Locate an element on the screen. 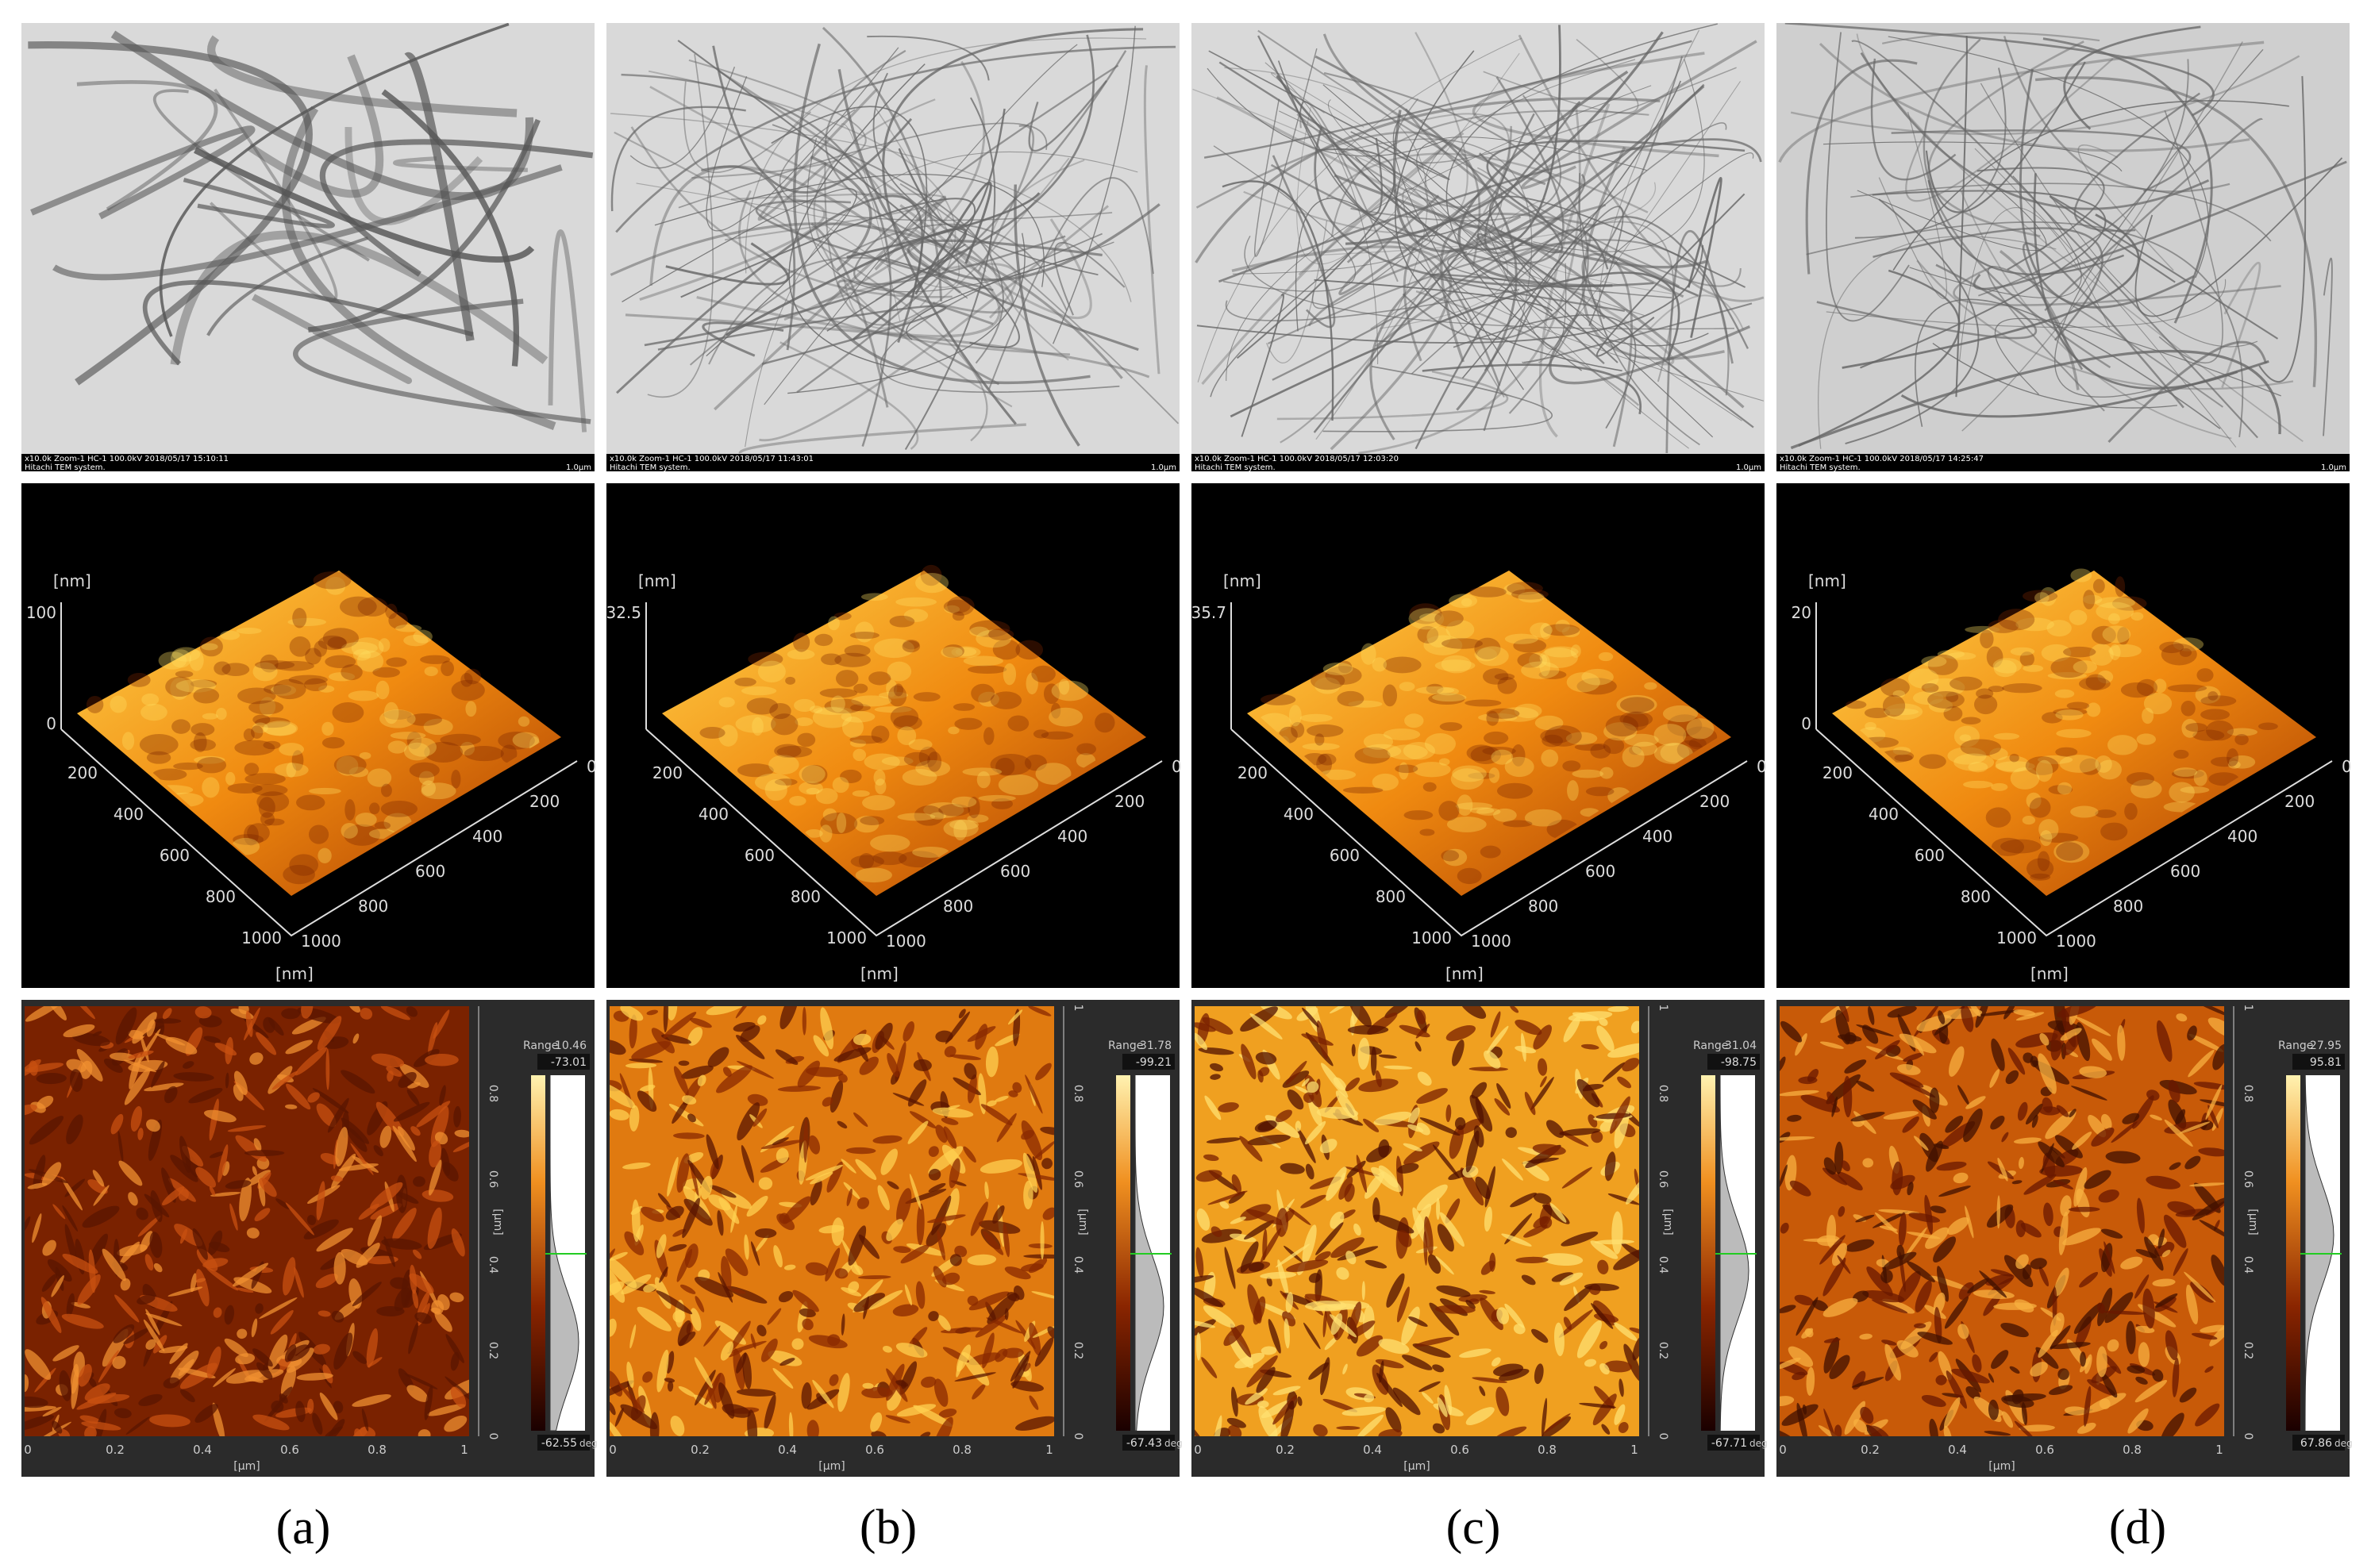 Image resolution: width=2371 pixels, height=1568 pixels. y-tick-label: 0.2 is located at coordinates (1078, 1350).